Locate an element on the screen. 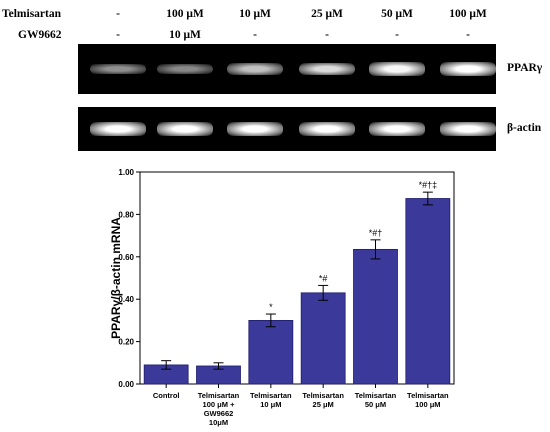  x-tick-label-line: 100 μM + is located at coordinates (219, 404).